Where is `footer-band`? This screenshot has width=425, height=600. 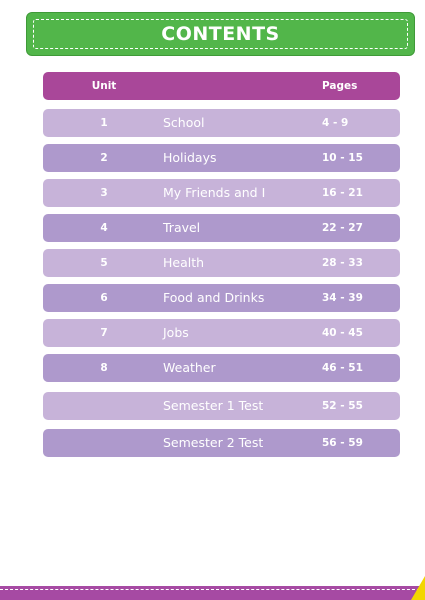 footer-band is located at coordinates (212, 593).